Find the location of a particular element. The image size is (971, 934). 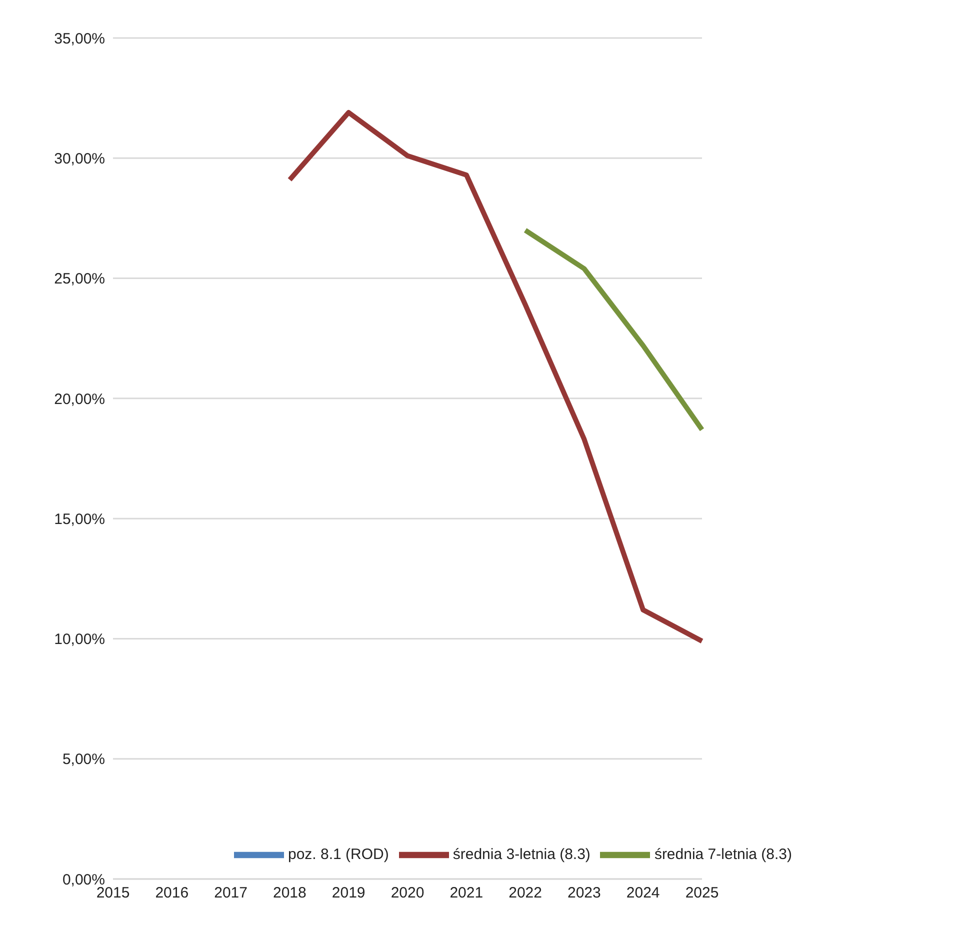

y-tick-label: 25,00% is located at coordinates (79, 279).